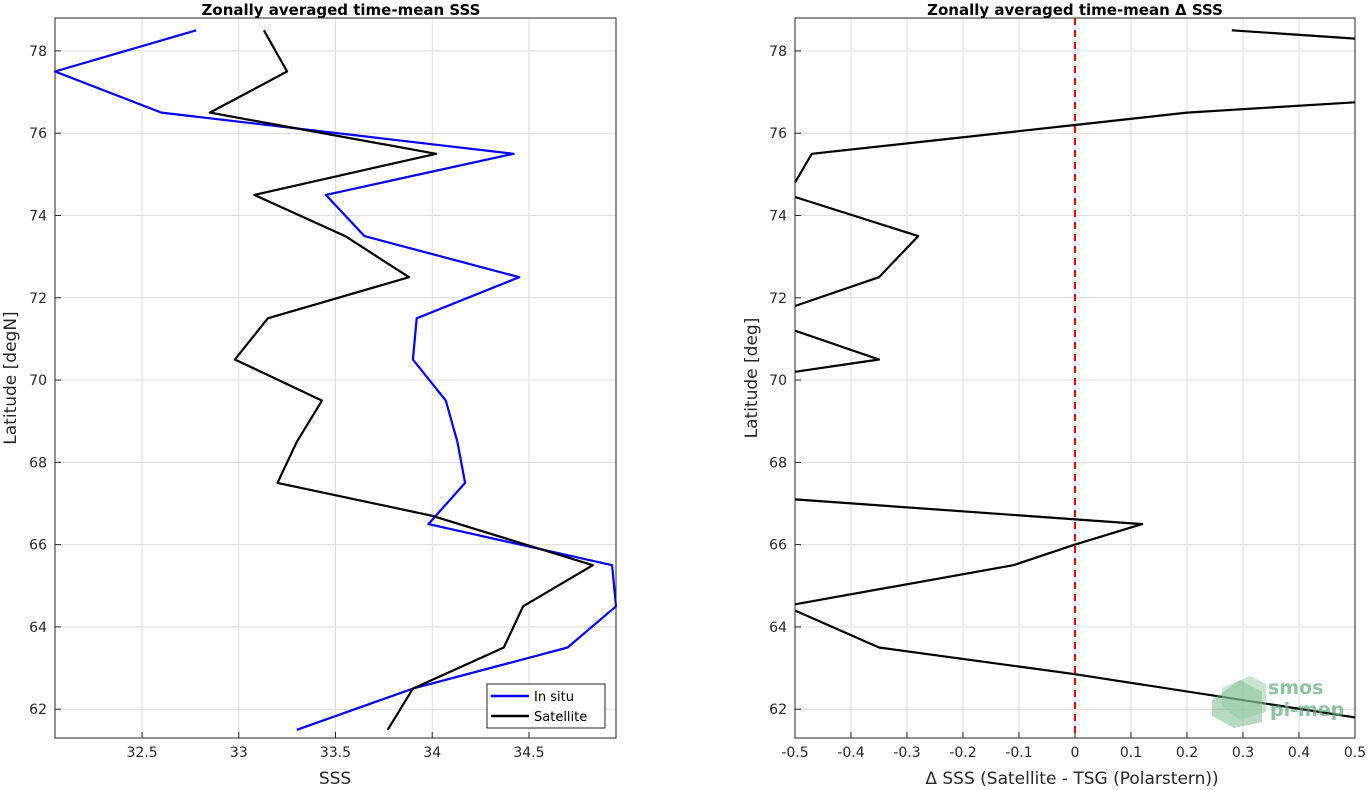  Describe the element at coordinates (432, 753) in the screenshot. I see `sss-x-tick-label: 34` at that location.